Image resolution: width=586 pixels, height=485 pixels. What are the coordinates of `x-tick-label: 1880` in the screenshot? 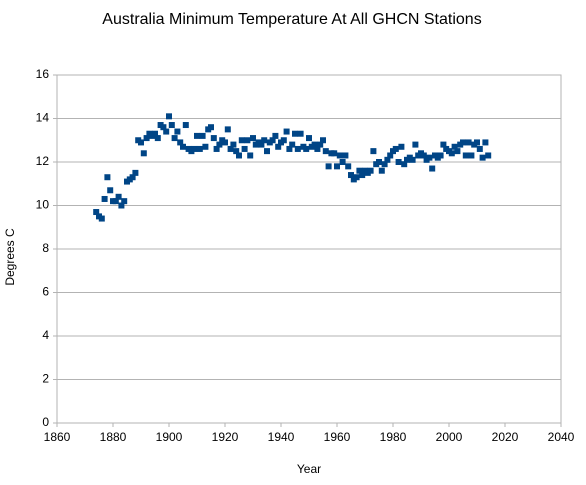 It's located at (113, 437).